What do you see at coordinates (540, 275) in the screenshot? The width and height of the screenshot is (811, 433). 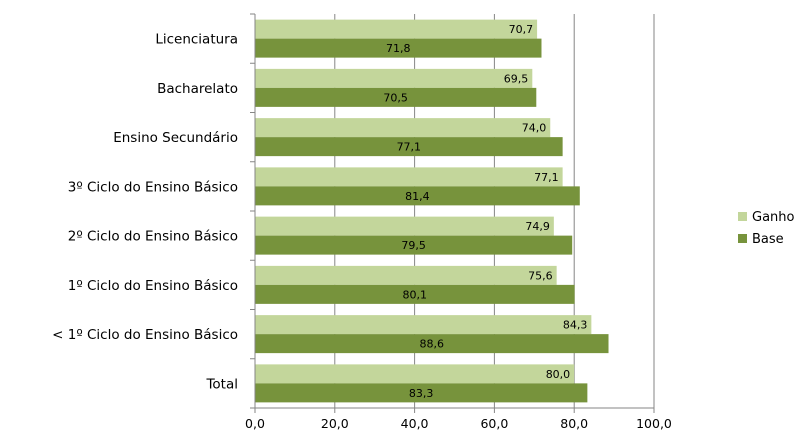 I see `data-label: 75,6` at bounding box center [540, 275].